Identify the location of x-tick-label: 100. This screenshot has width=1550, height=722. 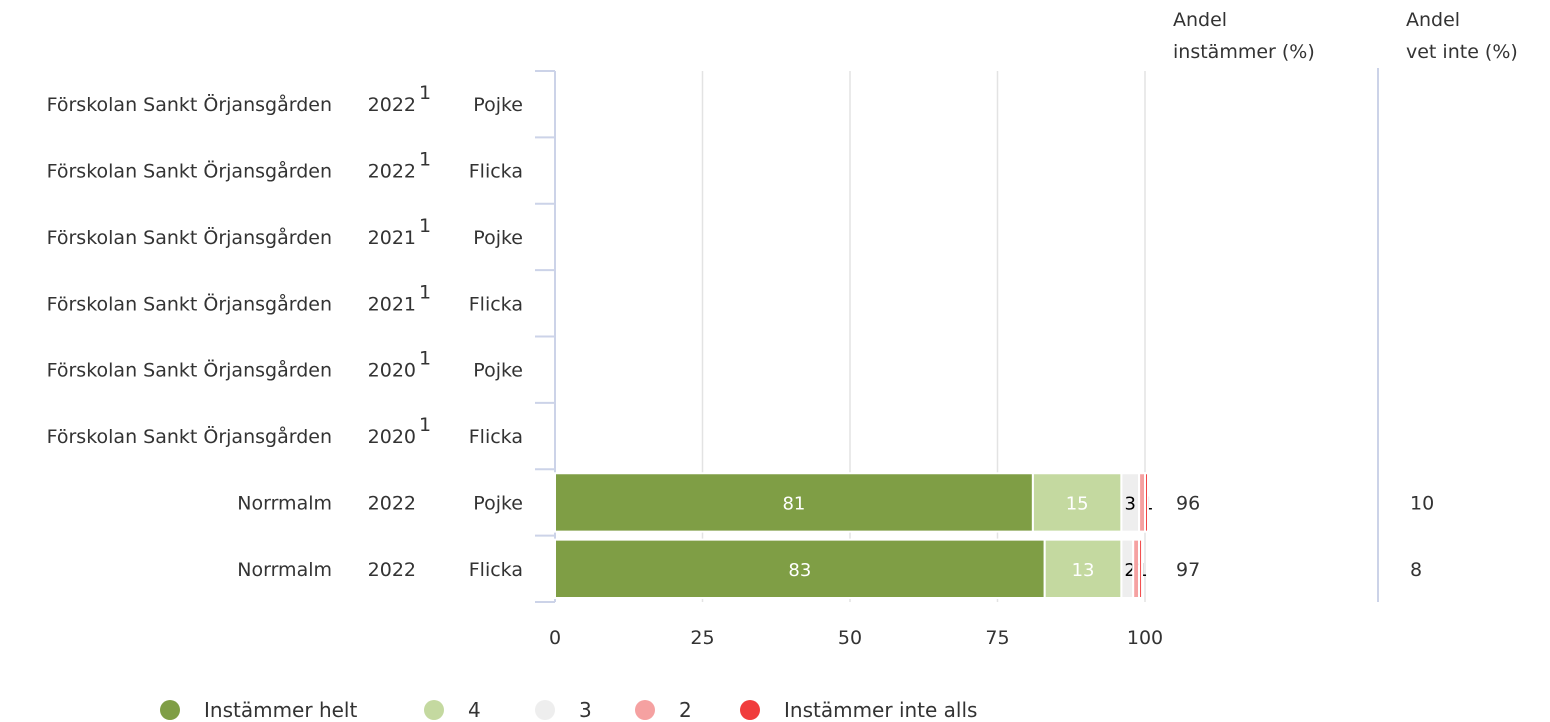
(1145, 638).